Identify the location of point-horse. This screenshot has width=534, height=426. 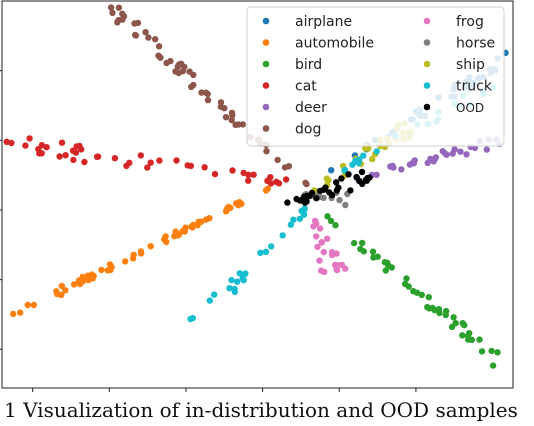
(345, 205).